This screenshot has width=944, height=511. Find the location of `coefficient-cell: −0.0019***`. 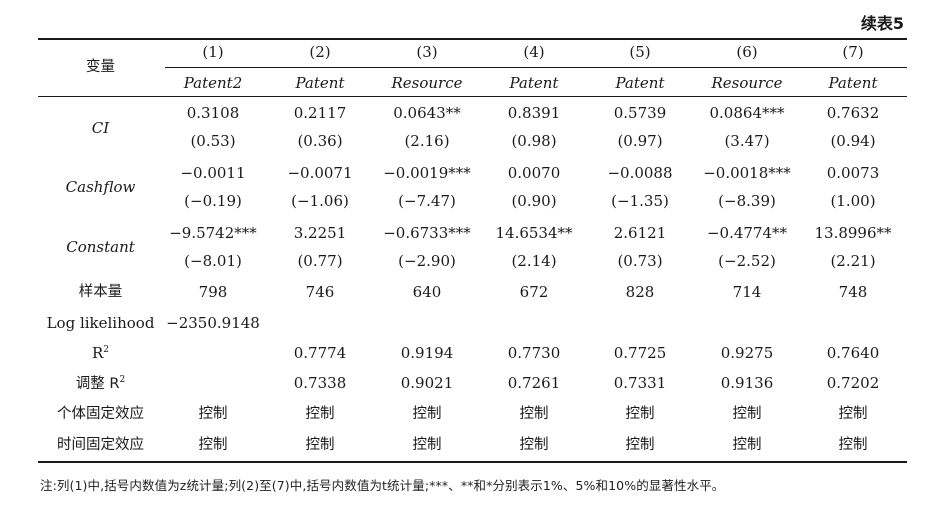

coefficient-cell: −0.0019*** is located at coordinates (427, 173).